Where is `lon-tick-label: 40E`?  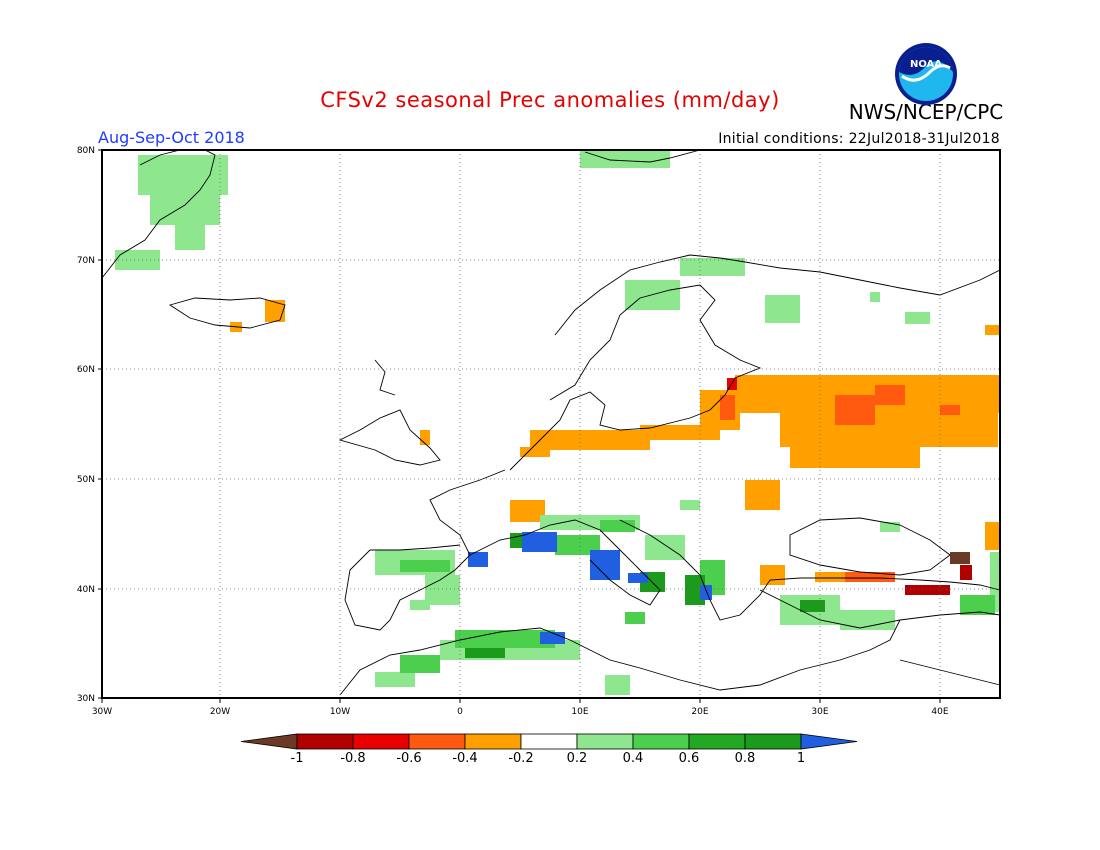
lon-tick-label: 40E is located at coordinates (939, 712).